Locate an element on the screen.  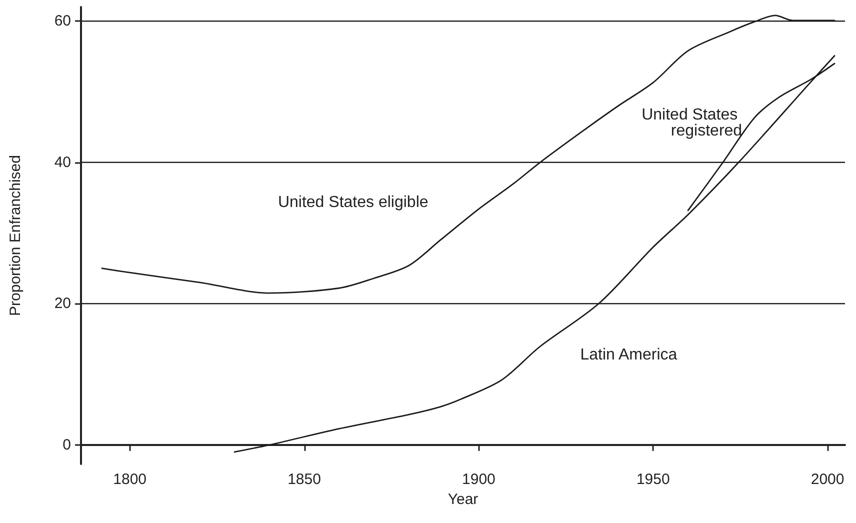
x-tick-label: 1900 is located at coordinates (479, 479).